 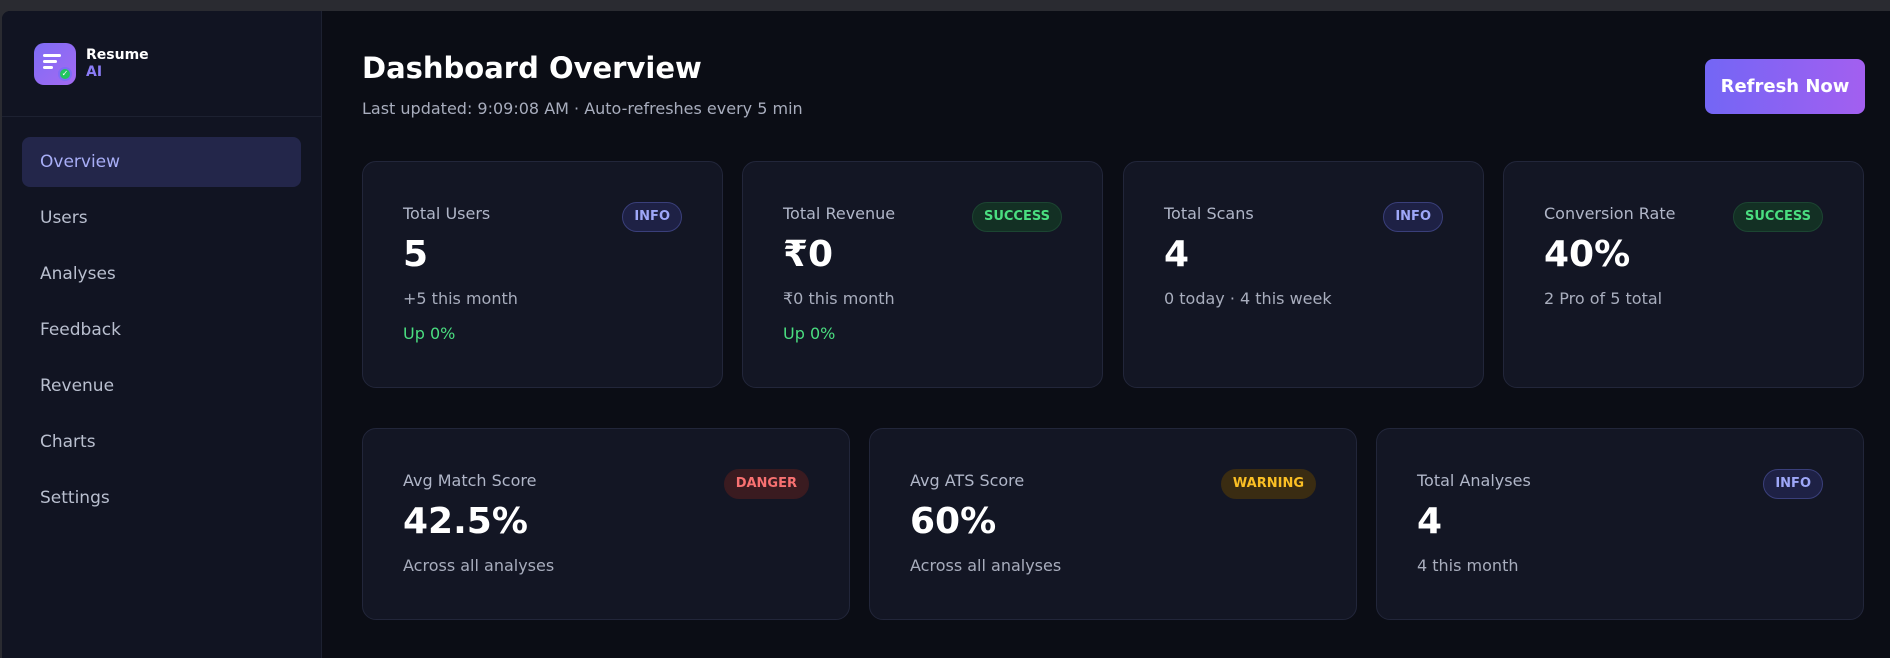 I want to click on sidebar-item-charts: Charts, so click(x=68, y=442).